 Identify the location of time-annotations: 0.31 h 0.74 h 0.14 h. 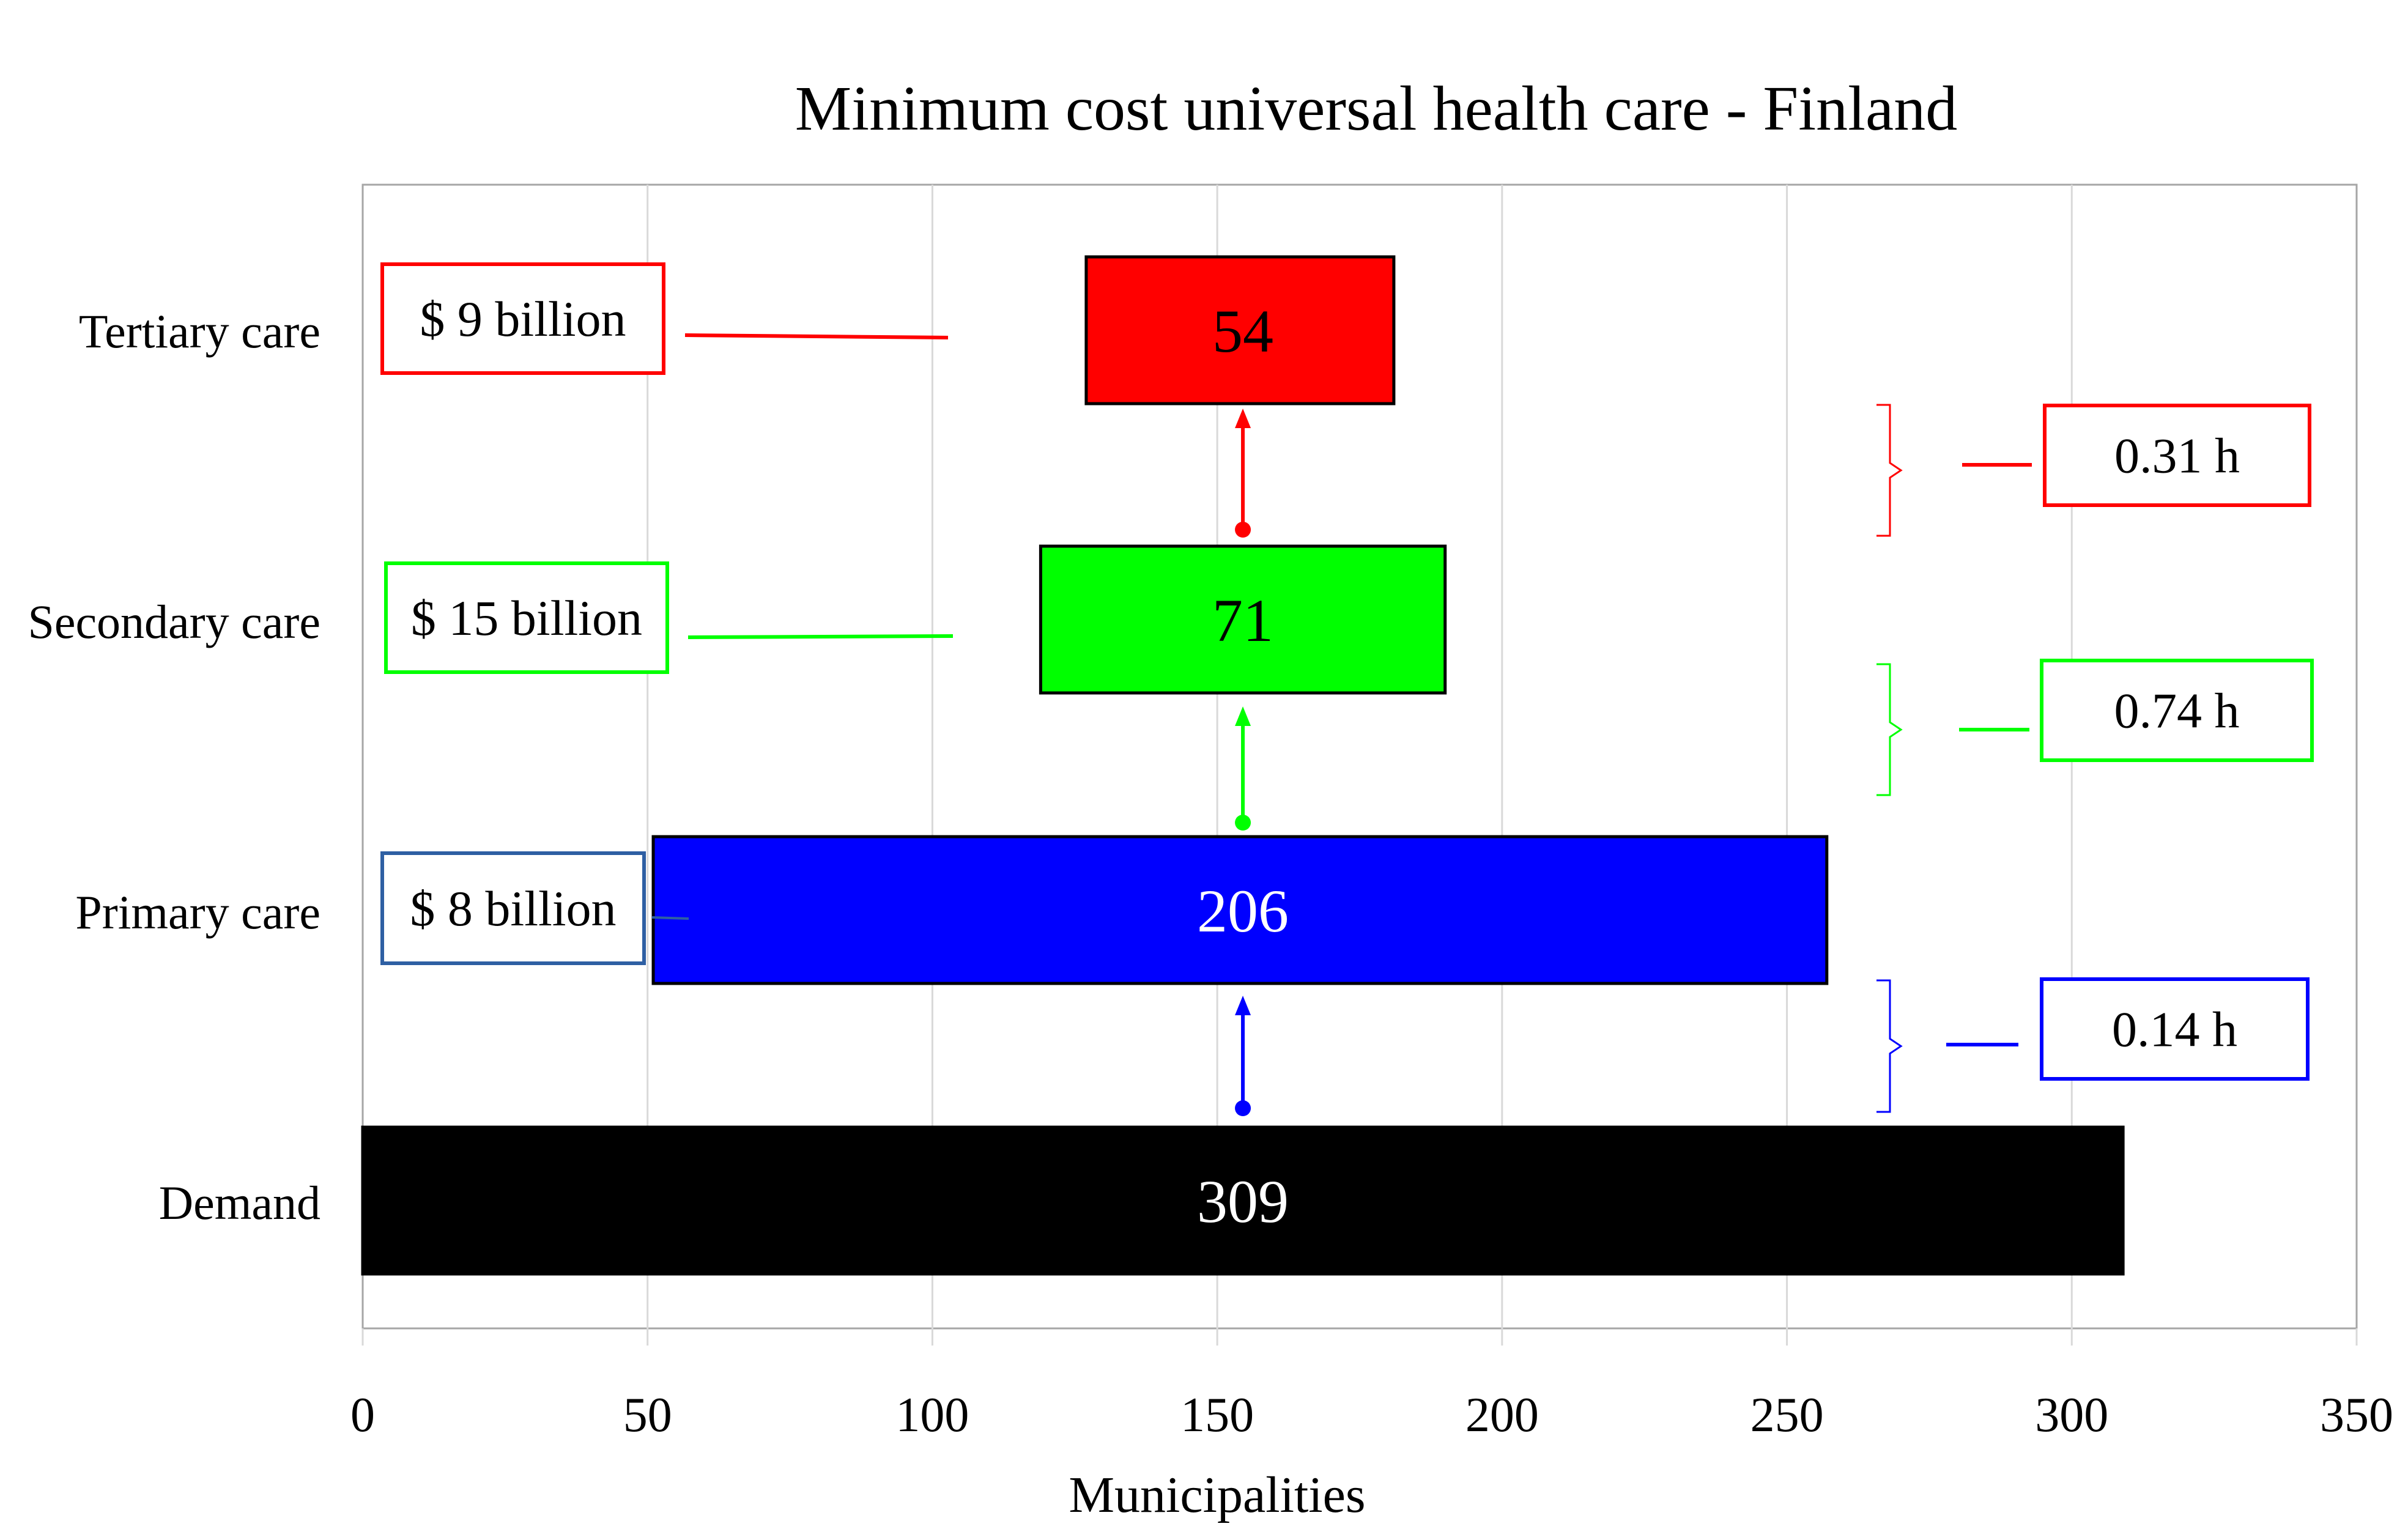
(2095, 758).